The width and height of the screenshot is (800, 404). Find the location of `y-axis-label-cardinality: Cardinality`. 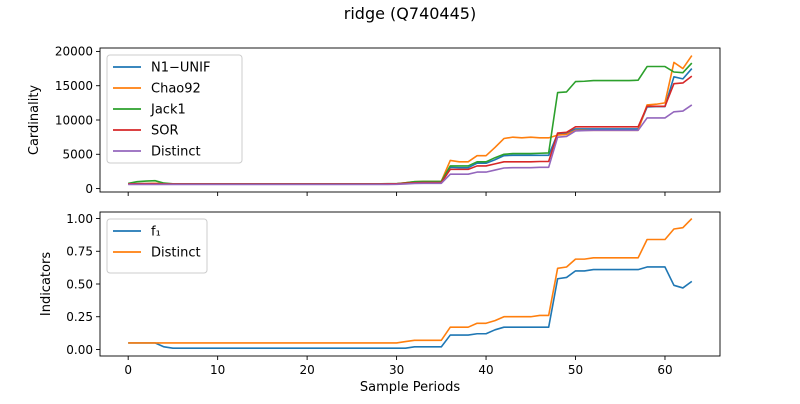

y-axis-label-cardinality: Cardinality is located at coordinates (34, 120).